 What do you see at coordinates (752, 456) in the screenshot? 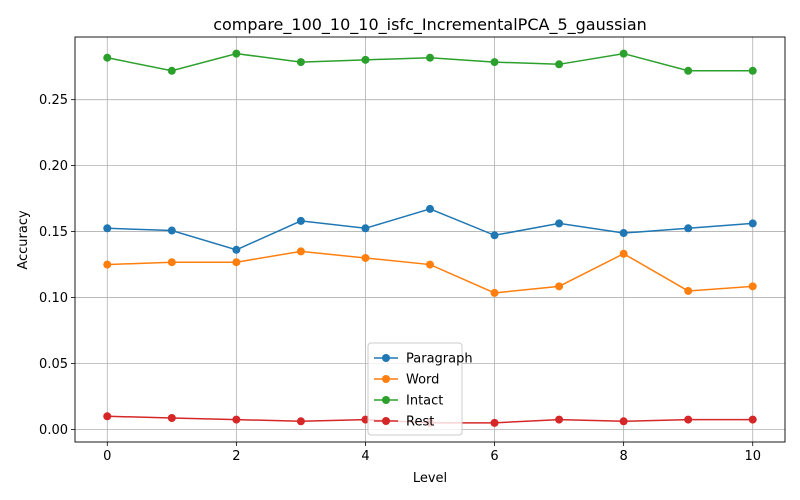
I see `x-tick-label: 10` at bounding box center [752, 456].